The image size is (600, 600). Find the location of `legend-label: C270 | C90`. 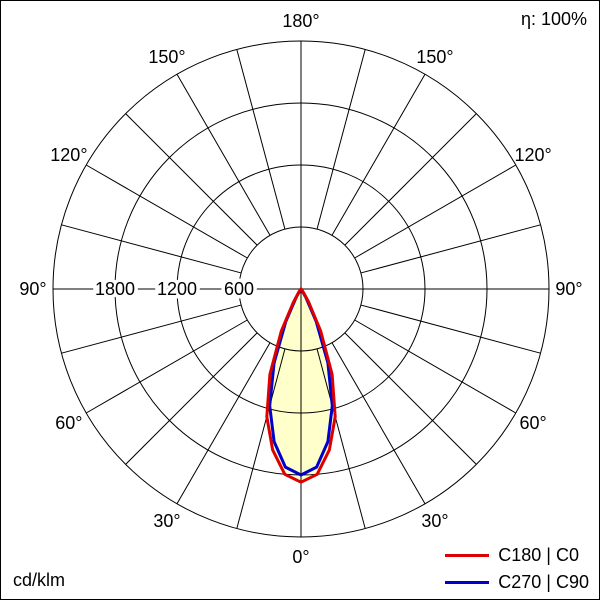

legend-label: C270 | C90 is located at coordinates (543, 582).